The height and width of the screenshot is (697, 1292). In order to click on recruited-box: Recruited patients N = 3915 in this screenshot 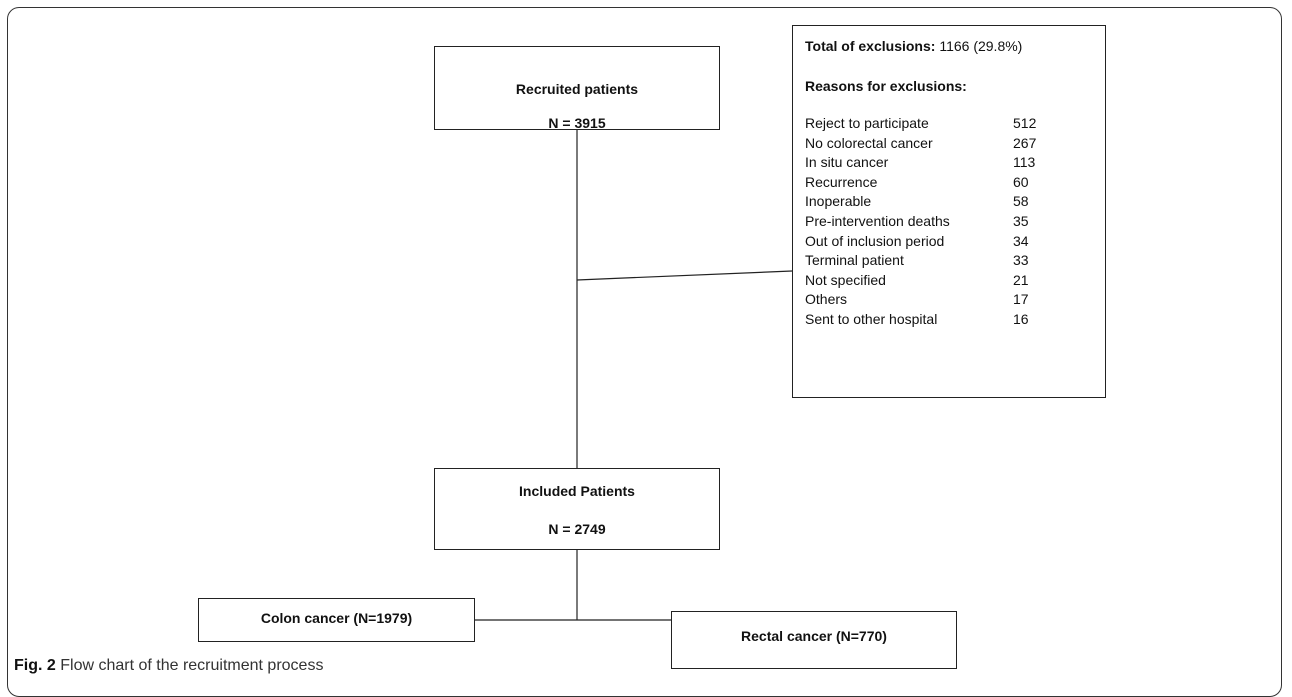, I will do `click(577, 88)`.